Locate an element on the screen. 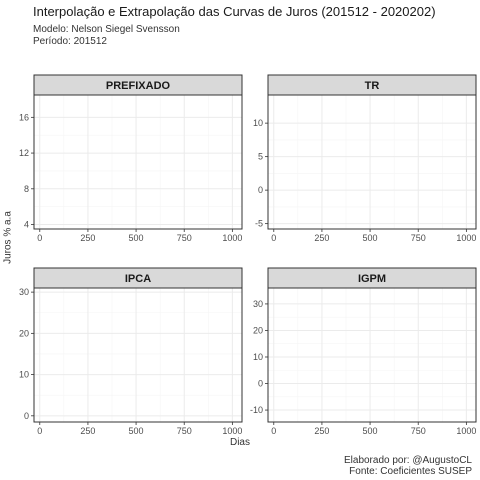  y-tick-label-tr: 5 is located at coordinates (260, 157).